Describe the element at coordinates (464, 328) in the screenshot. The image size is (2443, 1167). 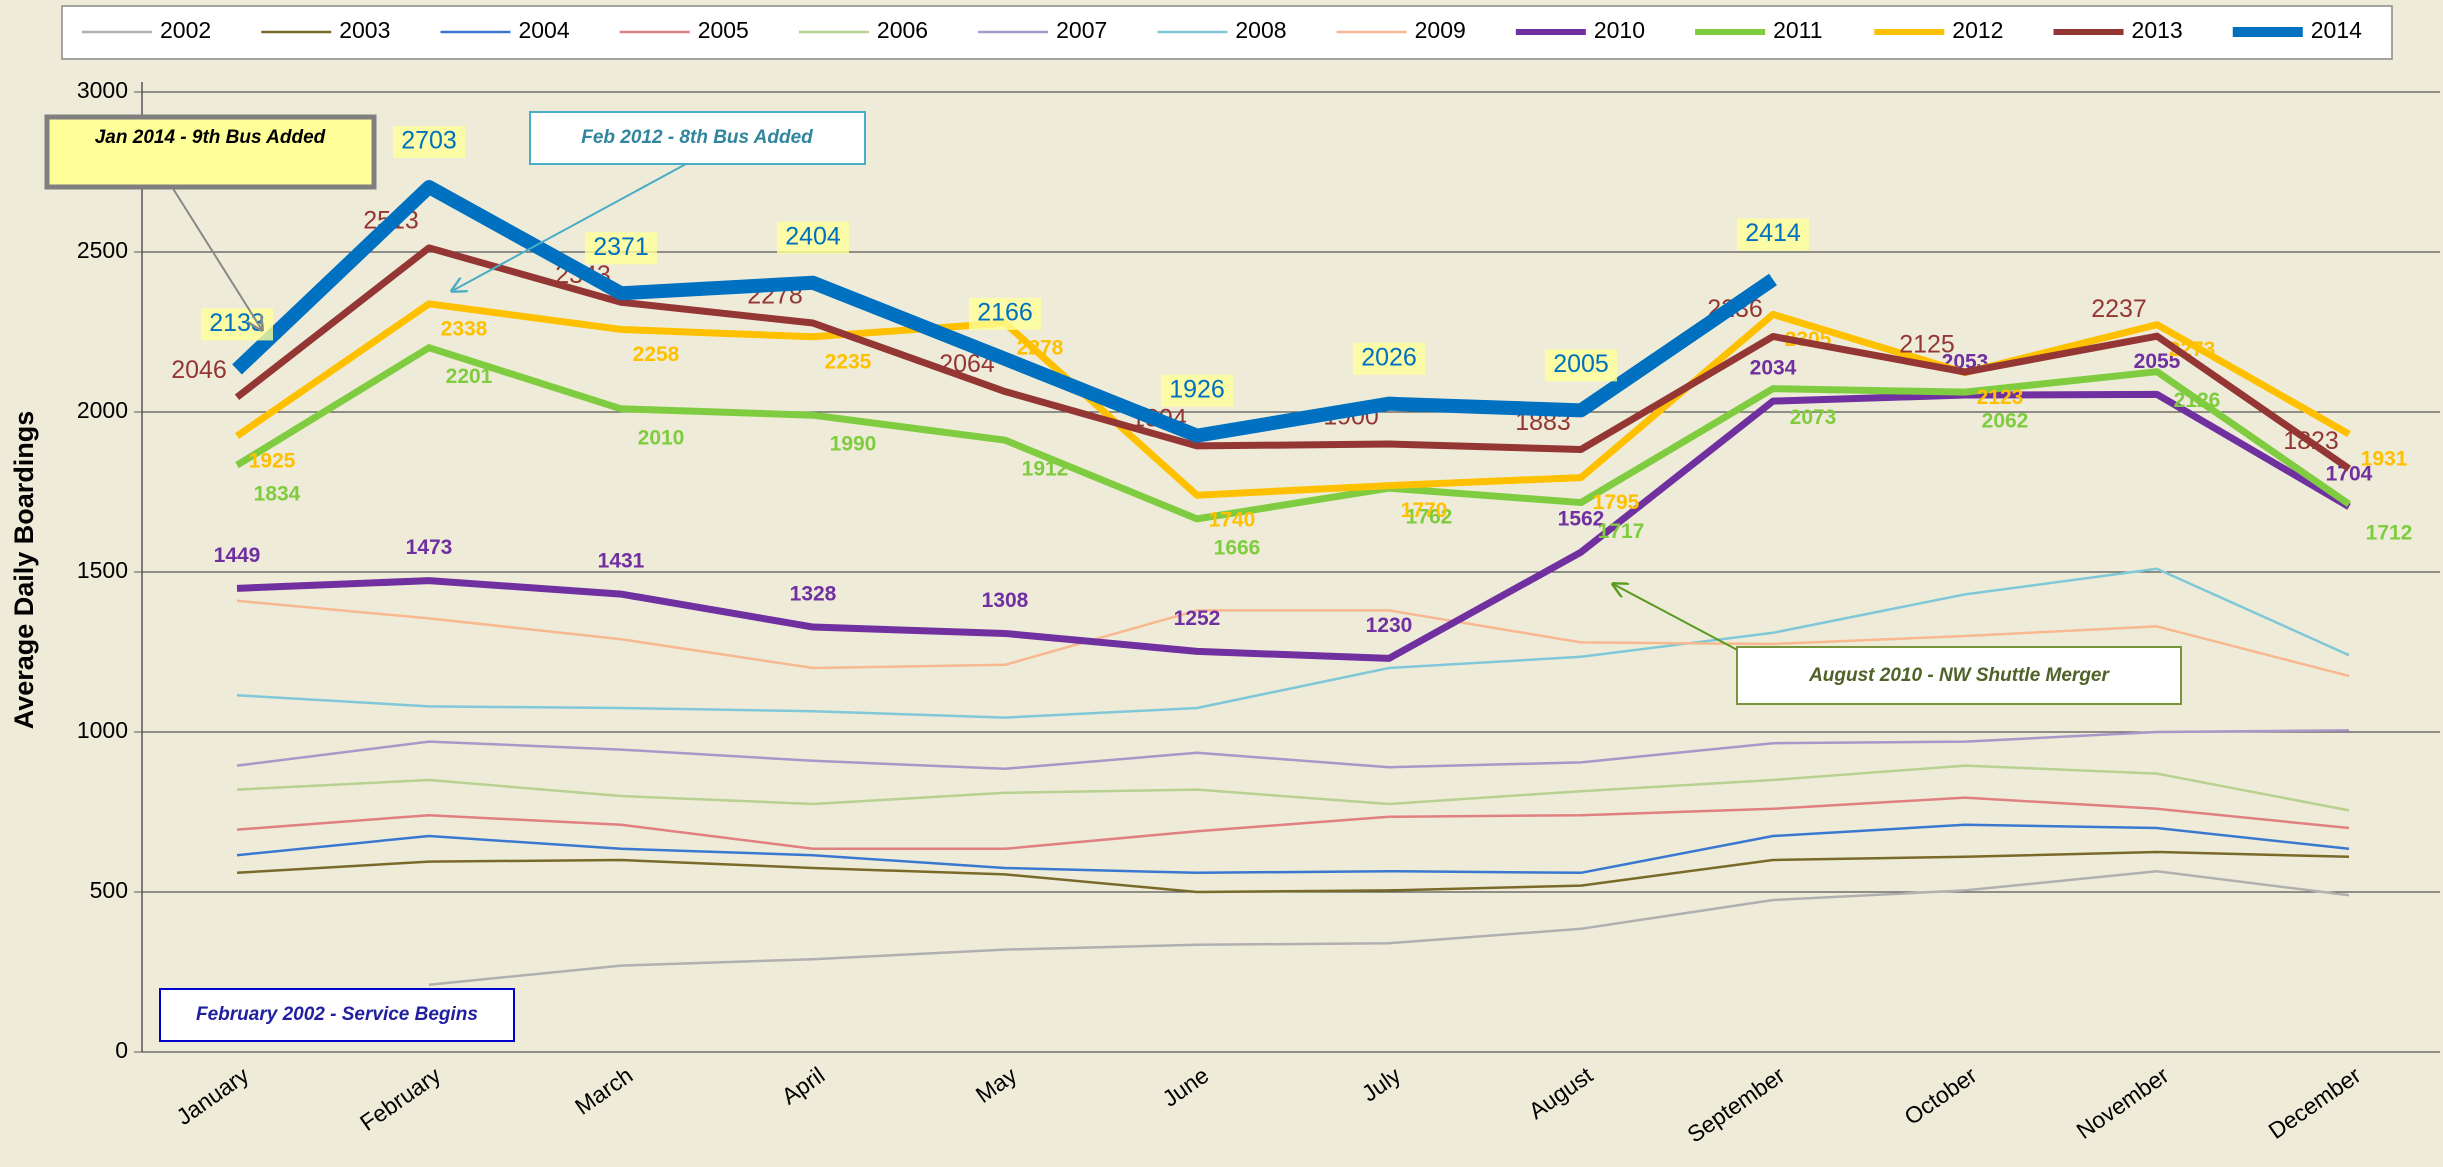
I see `data-label: 2338` at that location.